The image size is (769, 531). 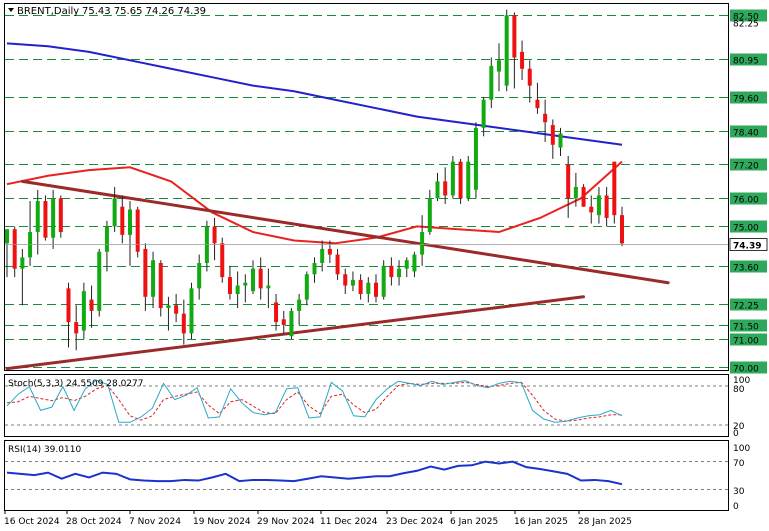 I want to click on time-axis-label: 28 Oct 2024, so click(x=94, y=522).